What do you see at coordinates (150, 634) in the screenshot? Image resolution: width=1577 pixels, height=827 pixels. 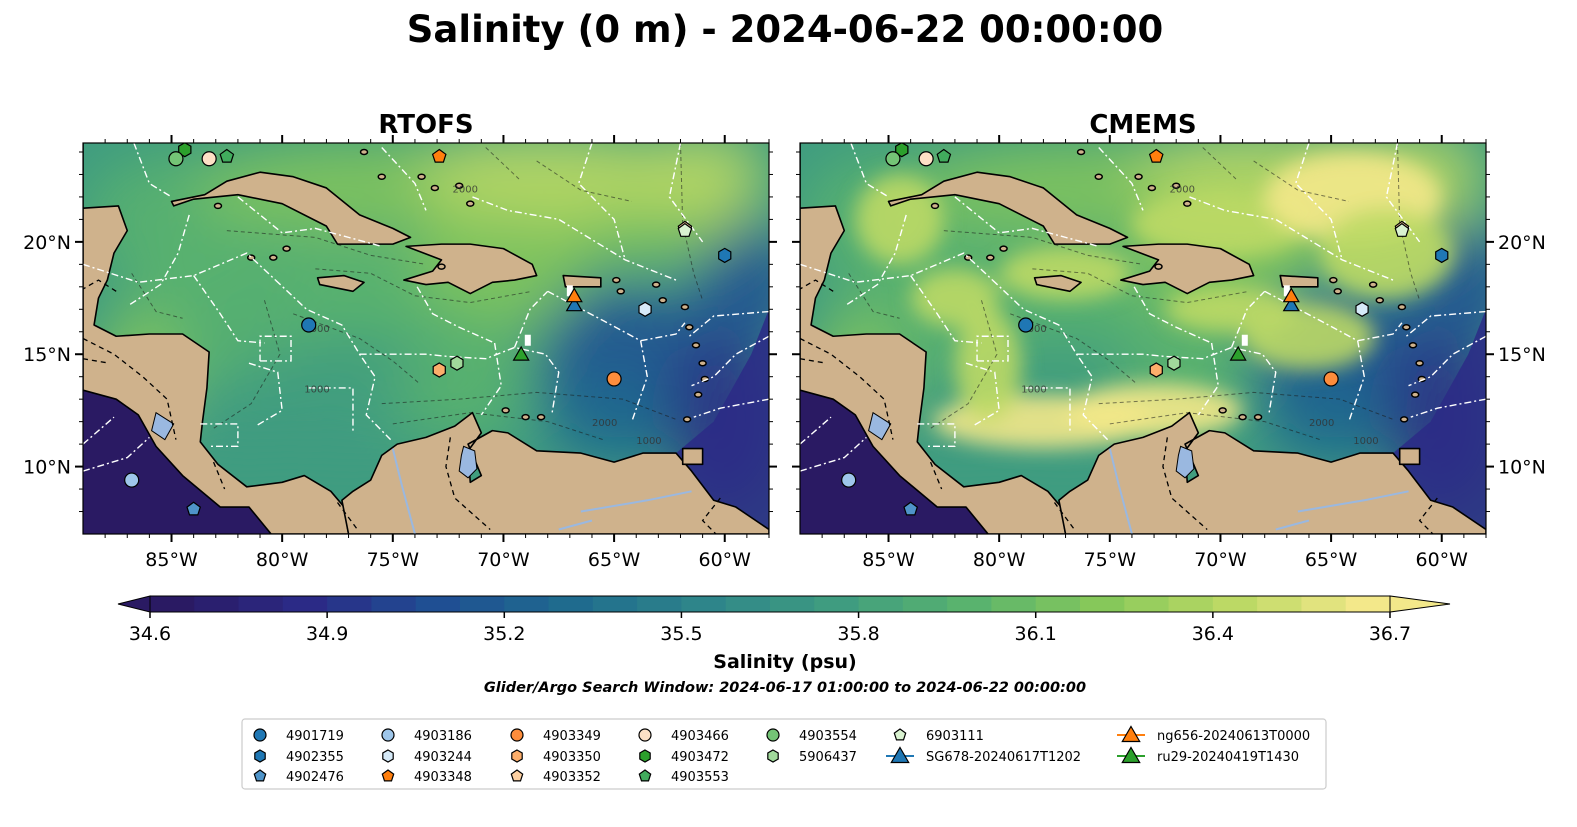 I see `colorbar-tick-label: 34.6` at bounding box center [150, 634].